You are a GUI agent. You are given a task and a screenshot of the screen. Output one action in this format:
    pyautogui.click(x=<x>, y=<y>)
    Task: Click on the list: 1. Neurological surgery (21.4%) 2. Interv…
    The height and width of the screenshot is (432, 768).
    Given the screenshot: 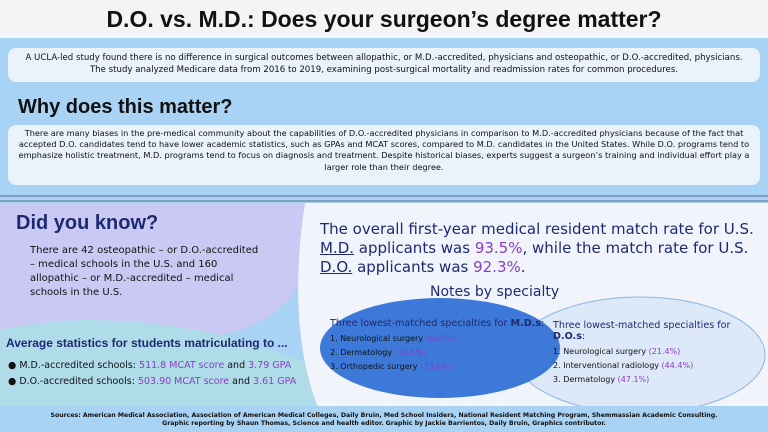 What is the action you would take?
    pyautogui.click(x=658, y=366)
    